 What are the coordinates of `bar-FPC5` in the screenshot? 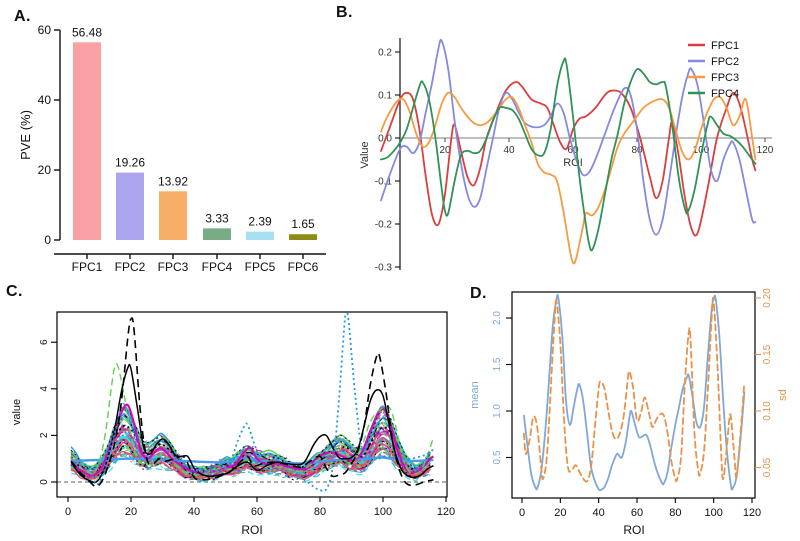 It's located at (260, 235).